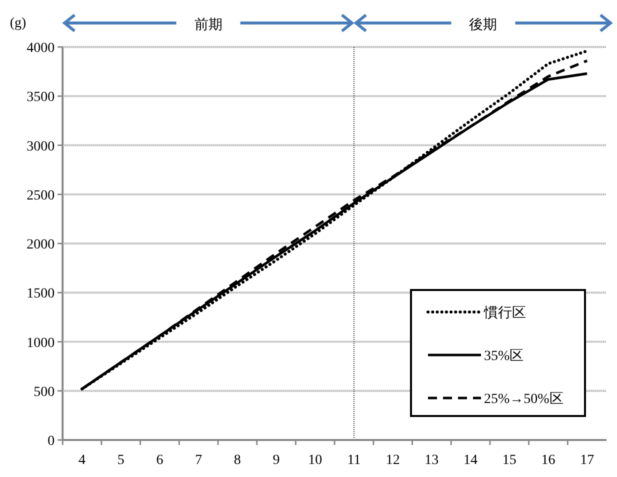 The image size is (617, 477). I want to click on x-tick-label: 13, so click(431, 460).